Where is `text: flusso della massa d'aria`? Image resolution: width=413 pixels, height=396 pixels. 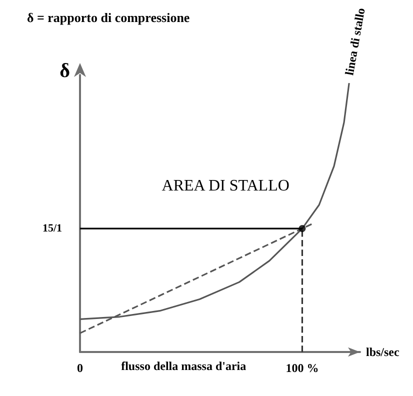 text: flusso della massa d'aria is located at coordinates (183, 365).